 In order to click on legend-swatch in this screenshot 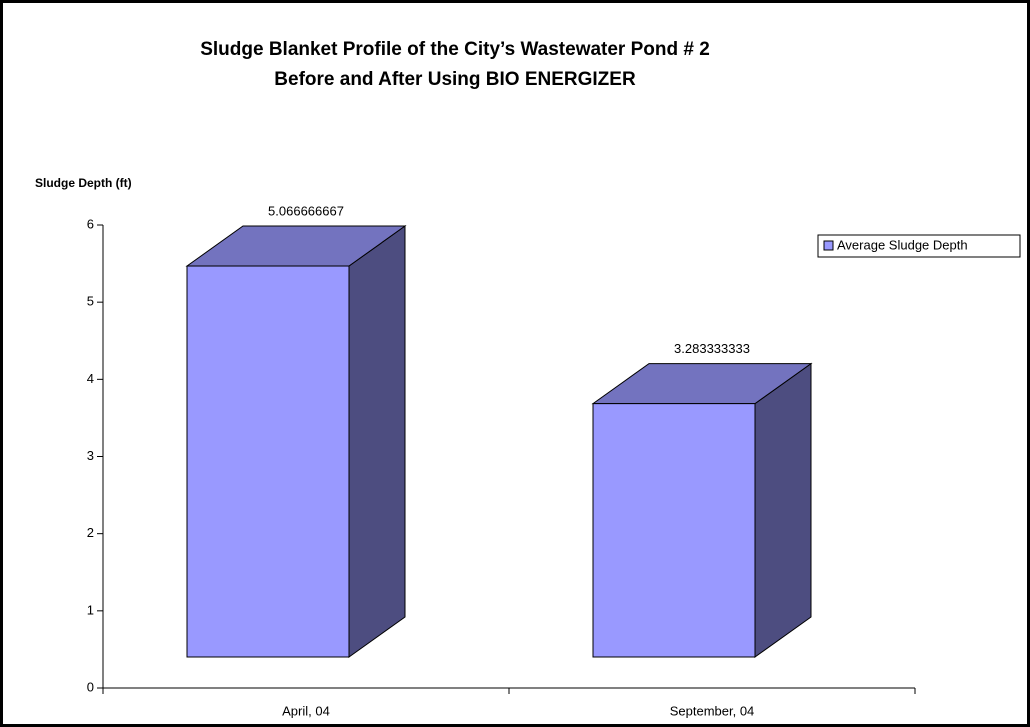, I will do `click(828, 245)`.